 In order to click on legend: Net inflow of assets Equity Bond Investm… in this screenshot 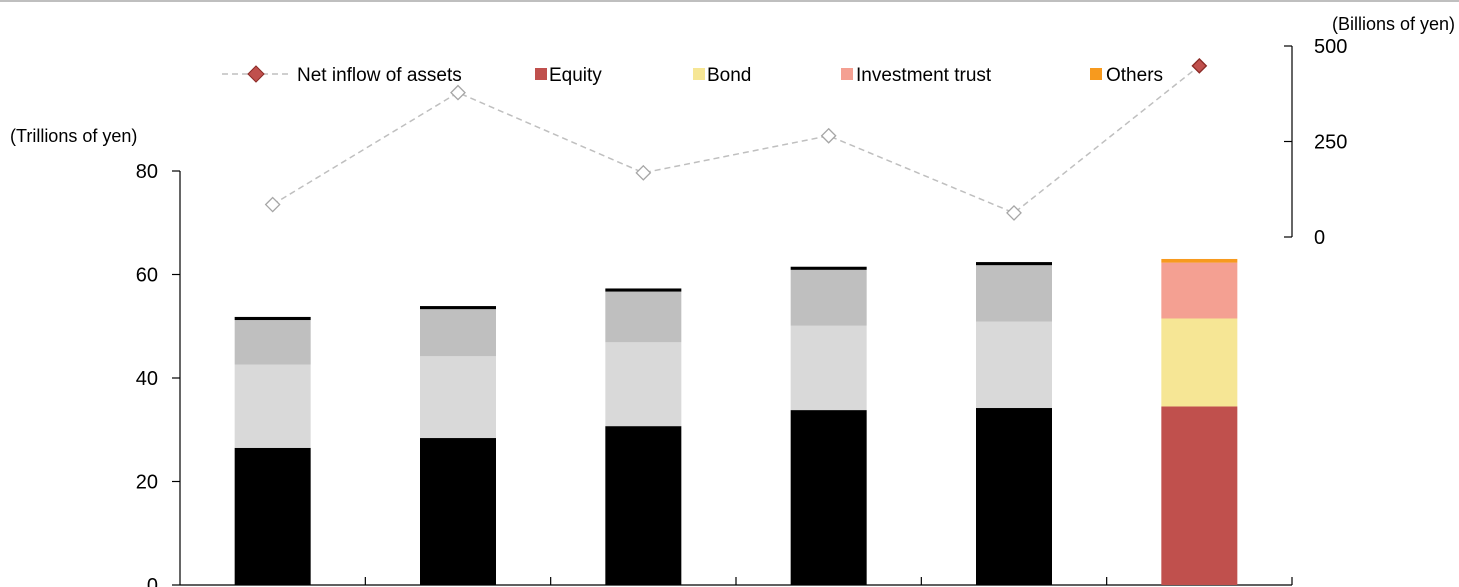, I will do `click(692, 75)`.